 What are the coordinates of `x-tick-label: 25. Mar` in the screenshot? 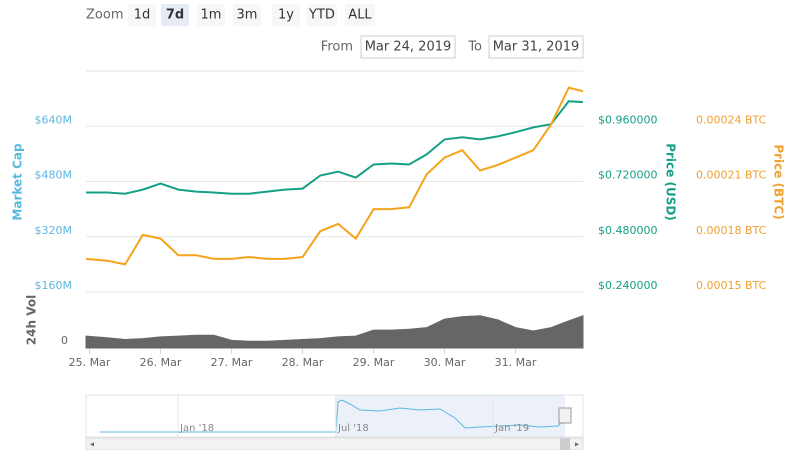 It's located at (90, 362).